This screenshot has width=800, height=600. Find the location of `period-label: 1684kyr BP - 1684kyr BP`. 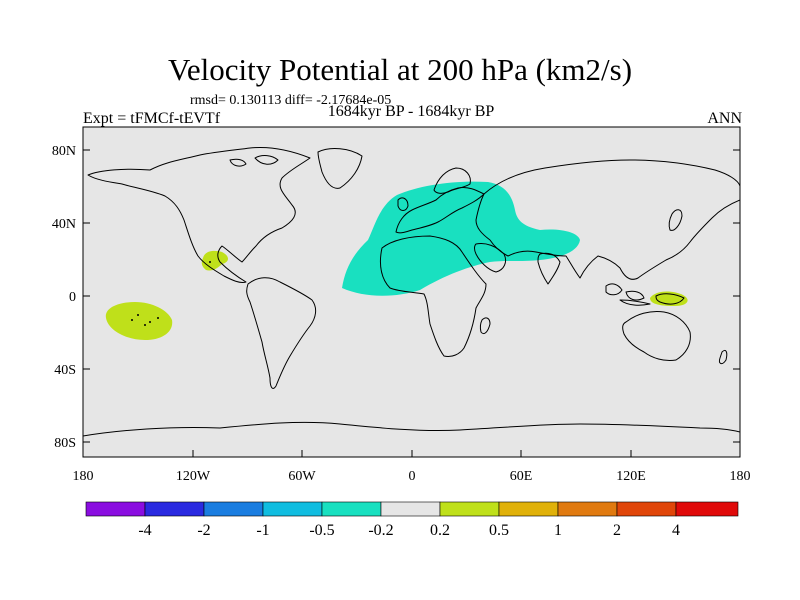

period-label: 1684kyr BP - 1684kyr BP is located at coordinates (411, 111).